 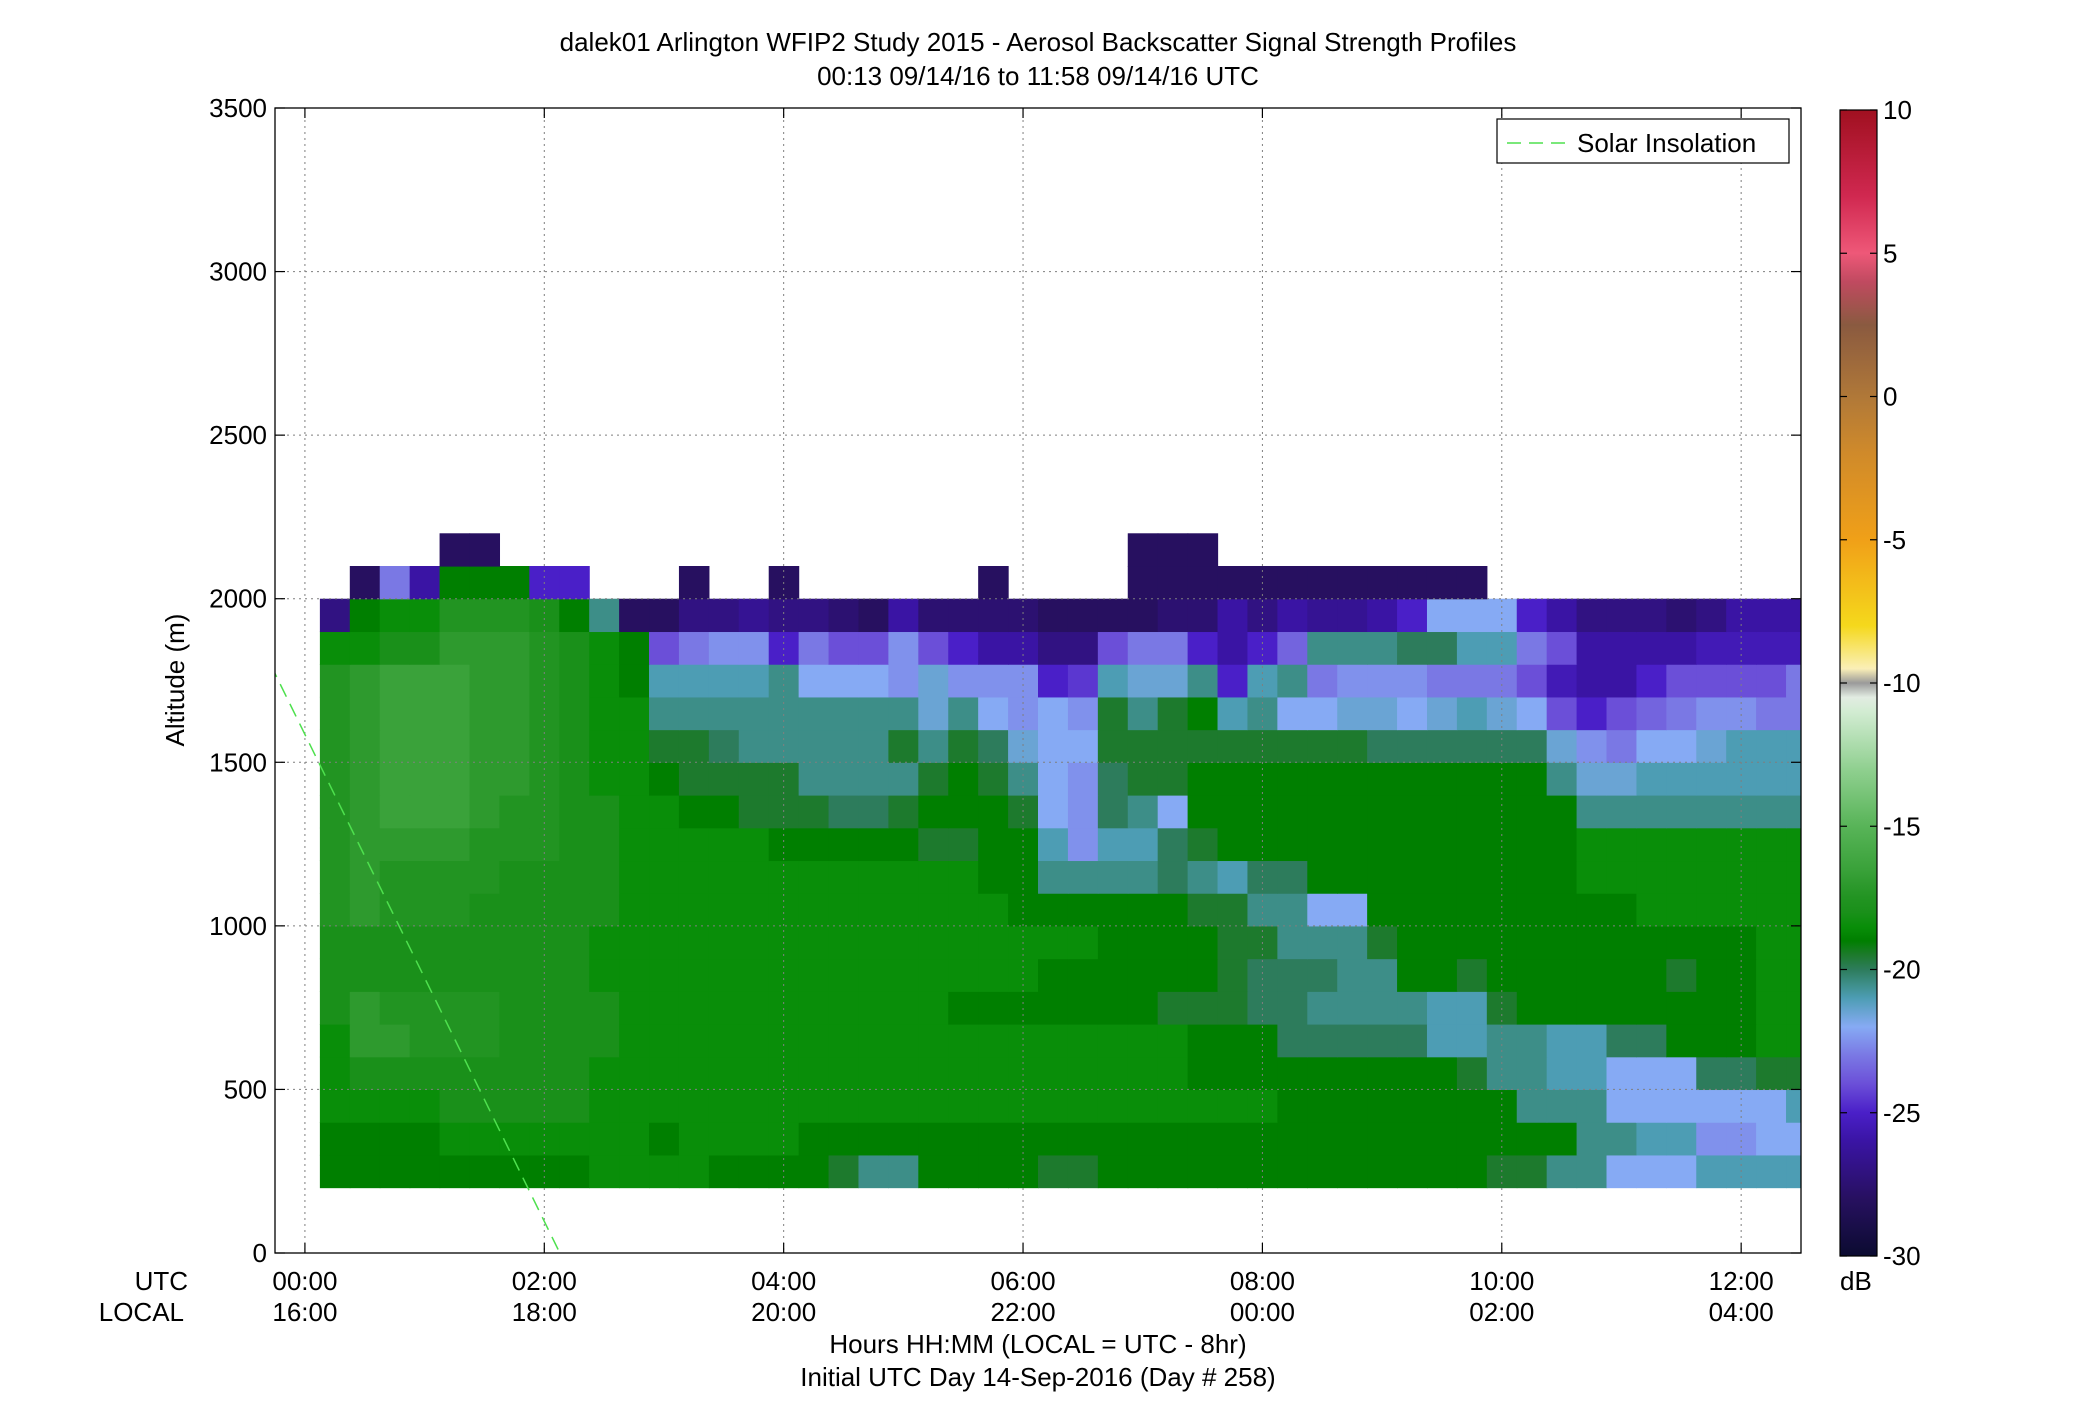 I want to click on y-tick-label: 2500, so click(x=238, y=435).